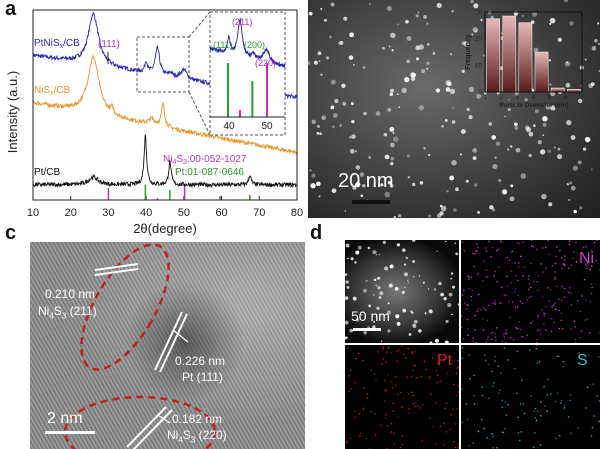  What do you see at coordinates (11, 233) in the screenshot?
I see `panel-label-c: c` at bounding box center [11, 233].